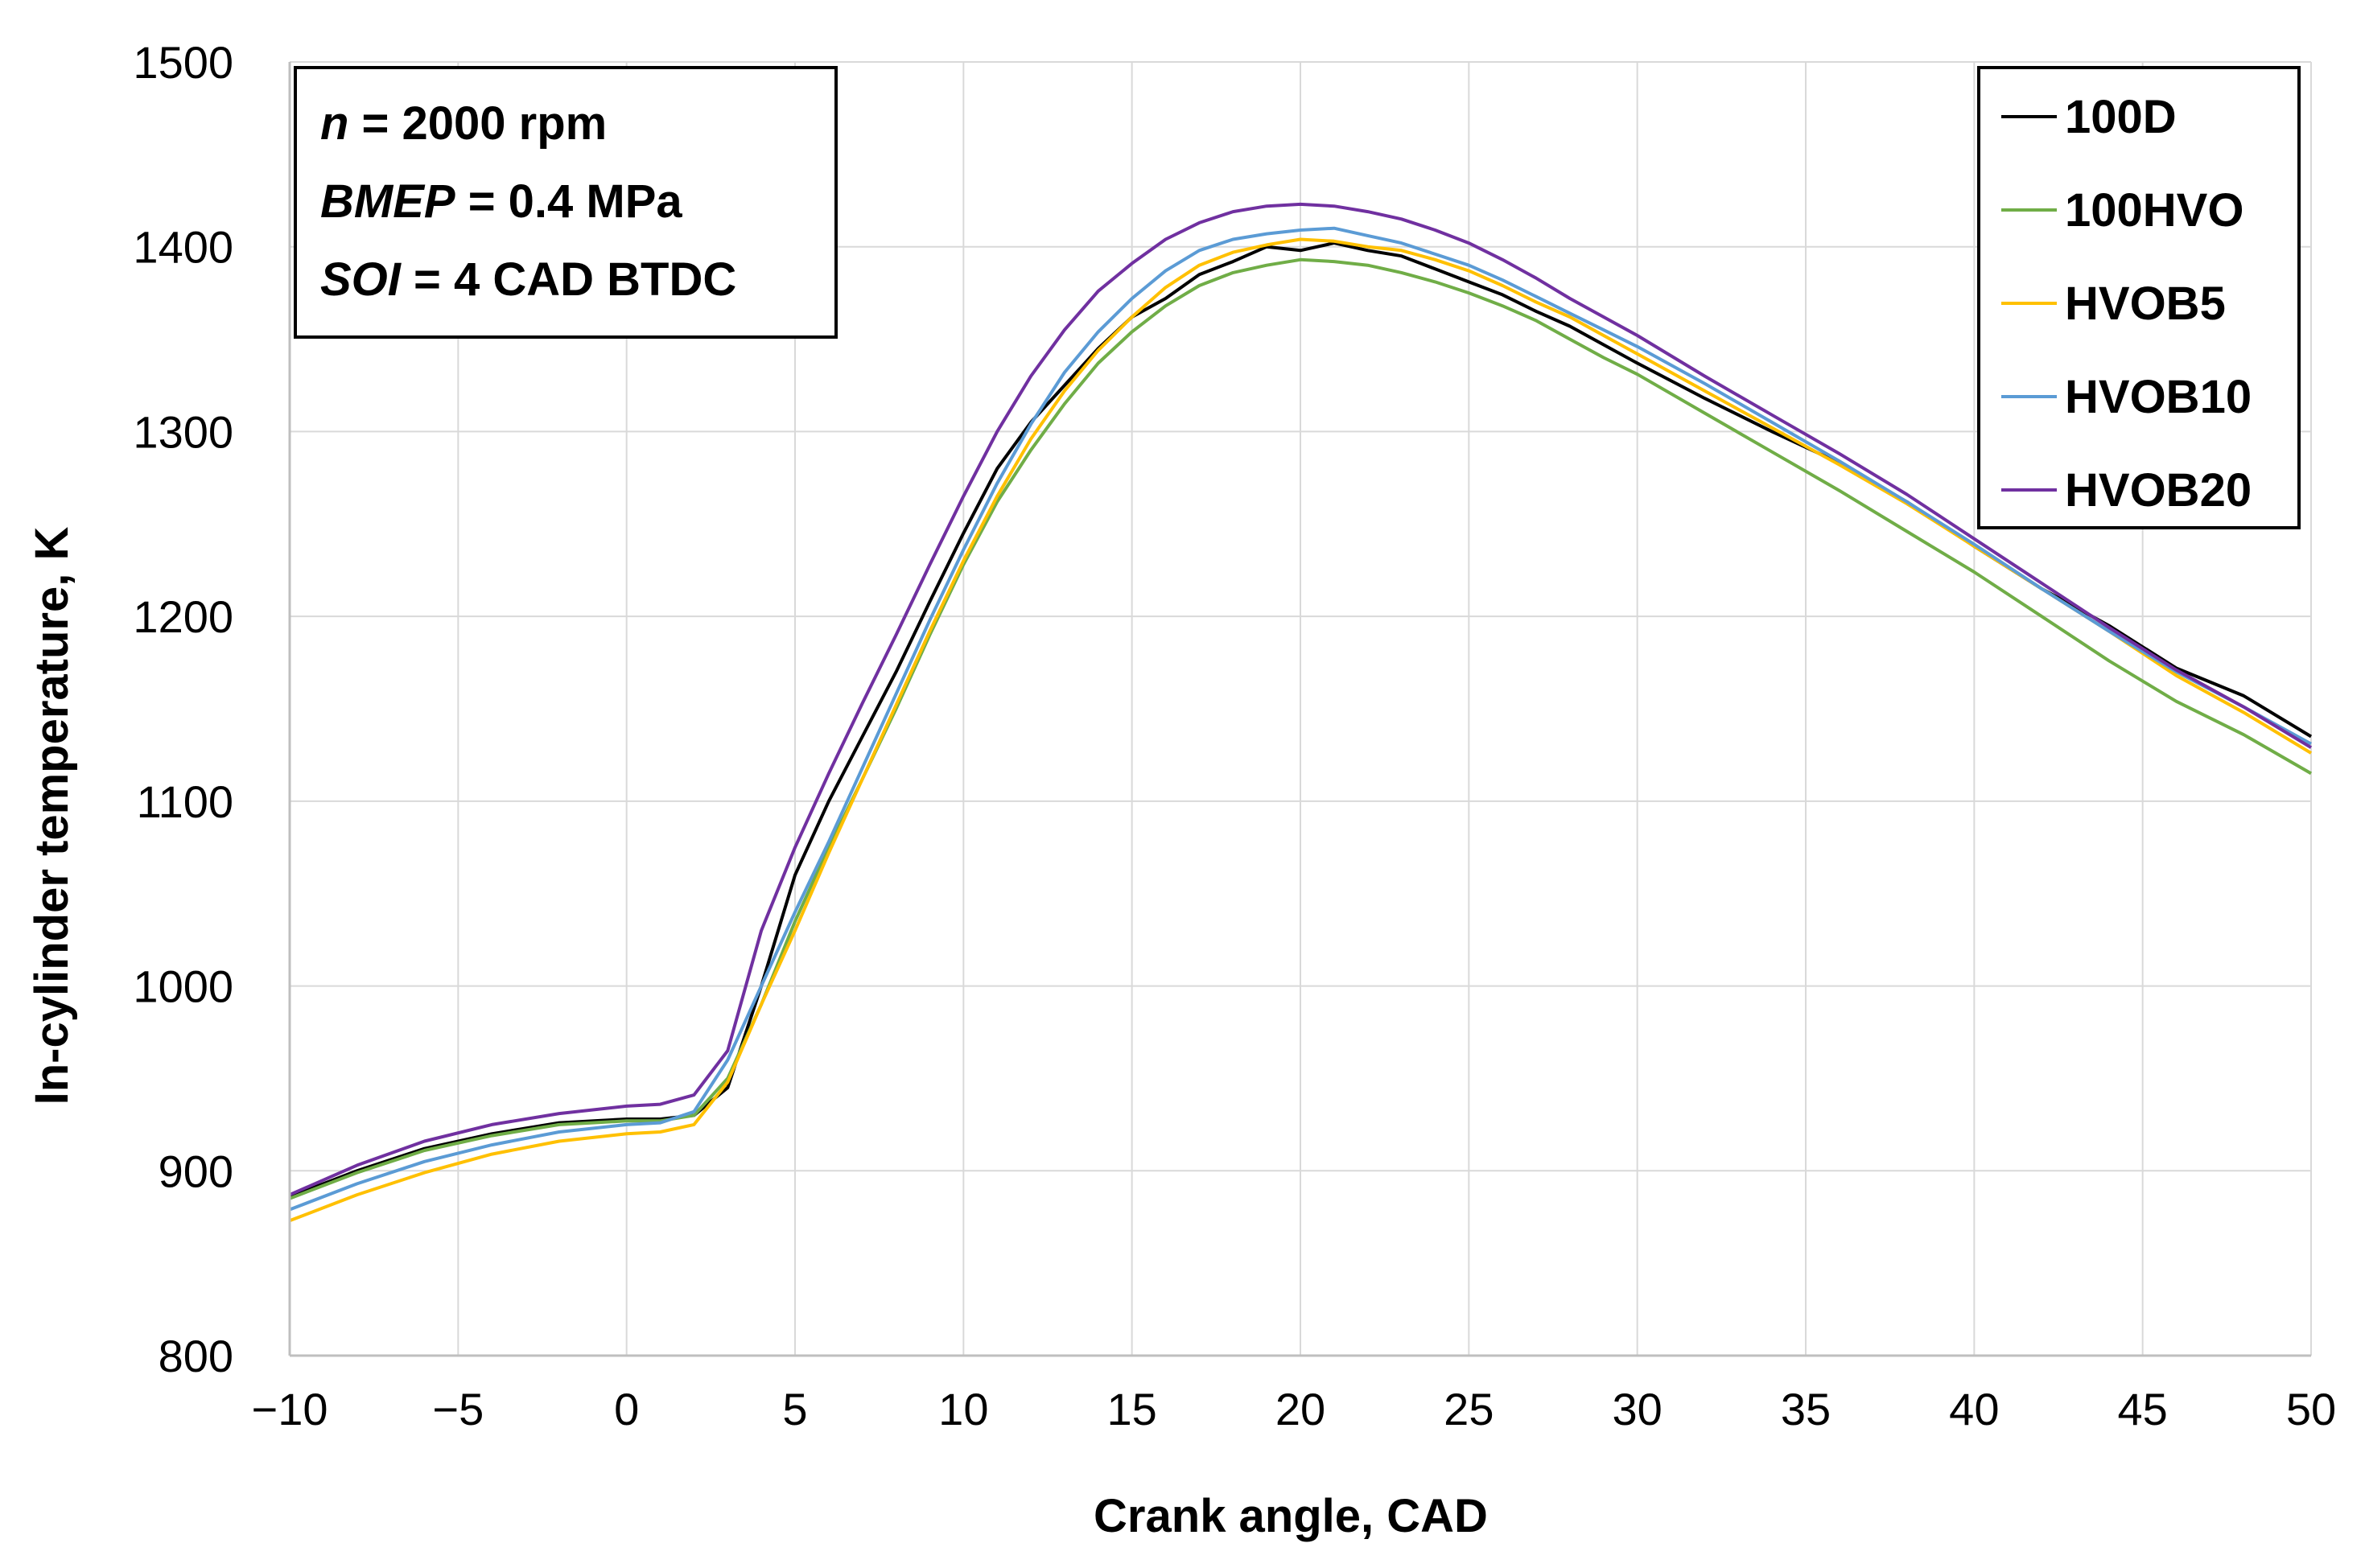 Image resolution: width=2365 pixels, height=1568 pixels. I want to click on annotation-soi: SOI = 4 CAD BTDC, so click(528, 279).